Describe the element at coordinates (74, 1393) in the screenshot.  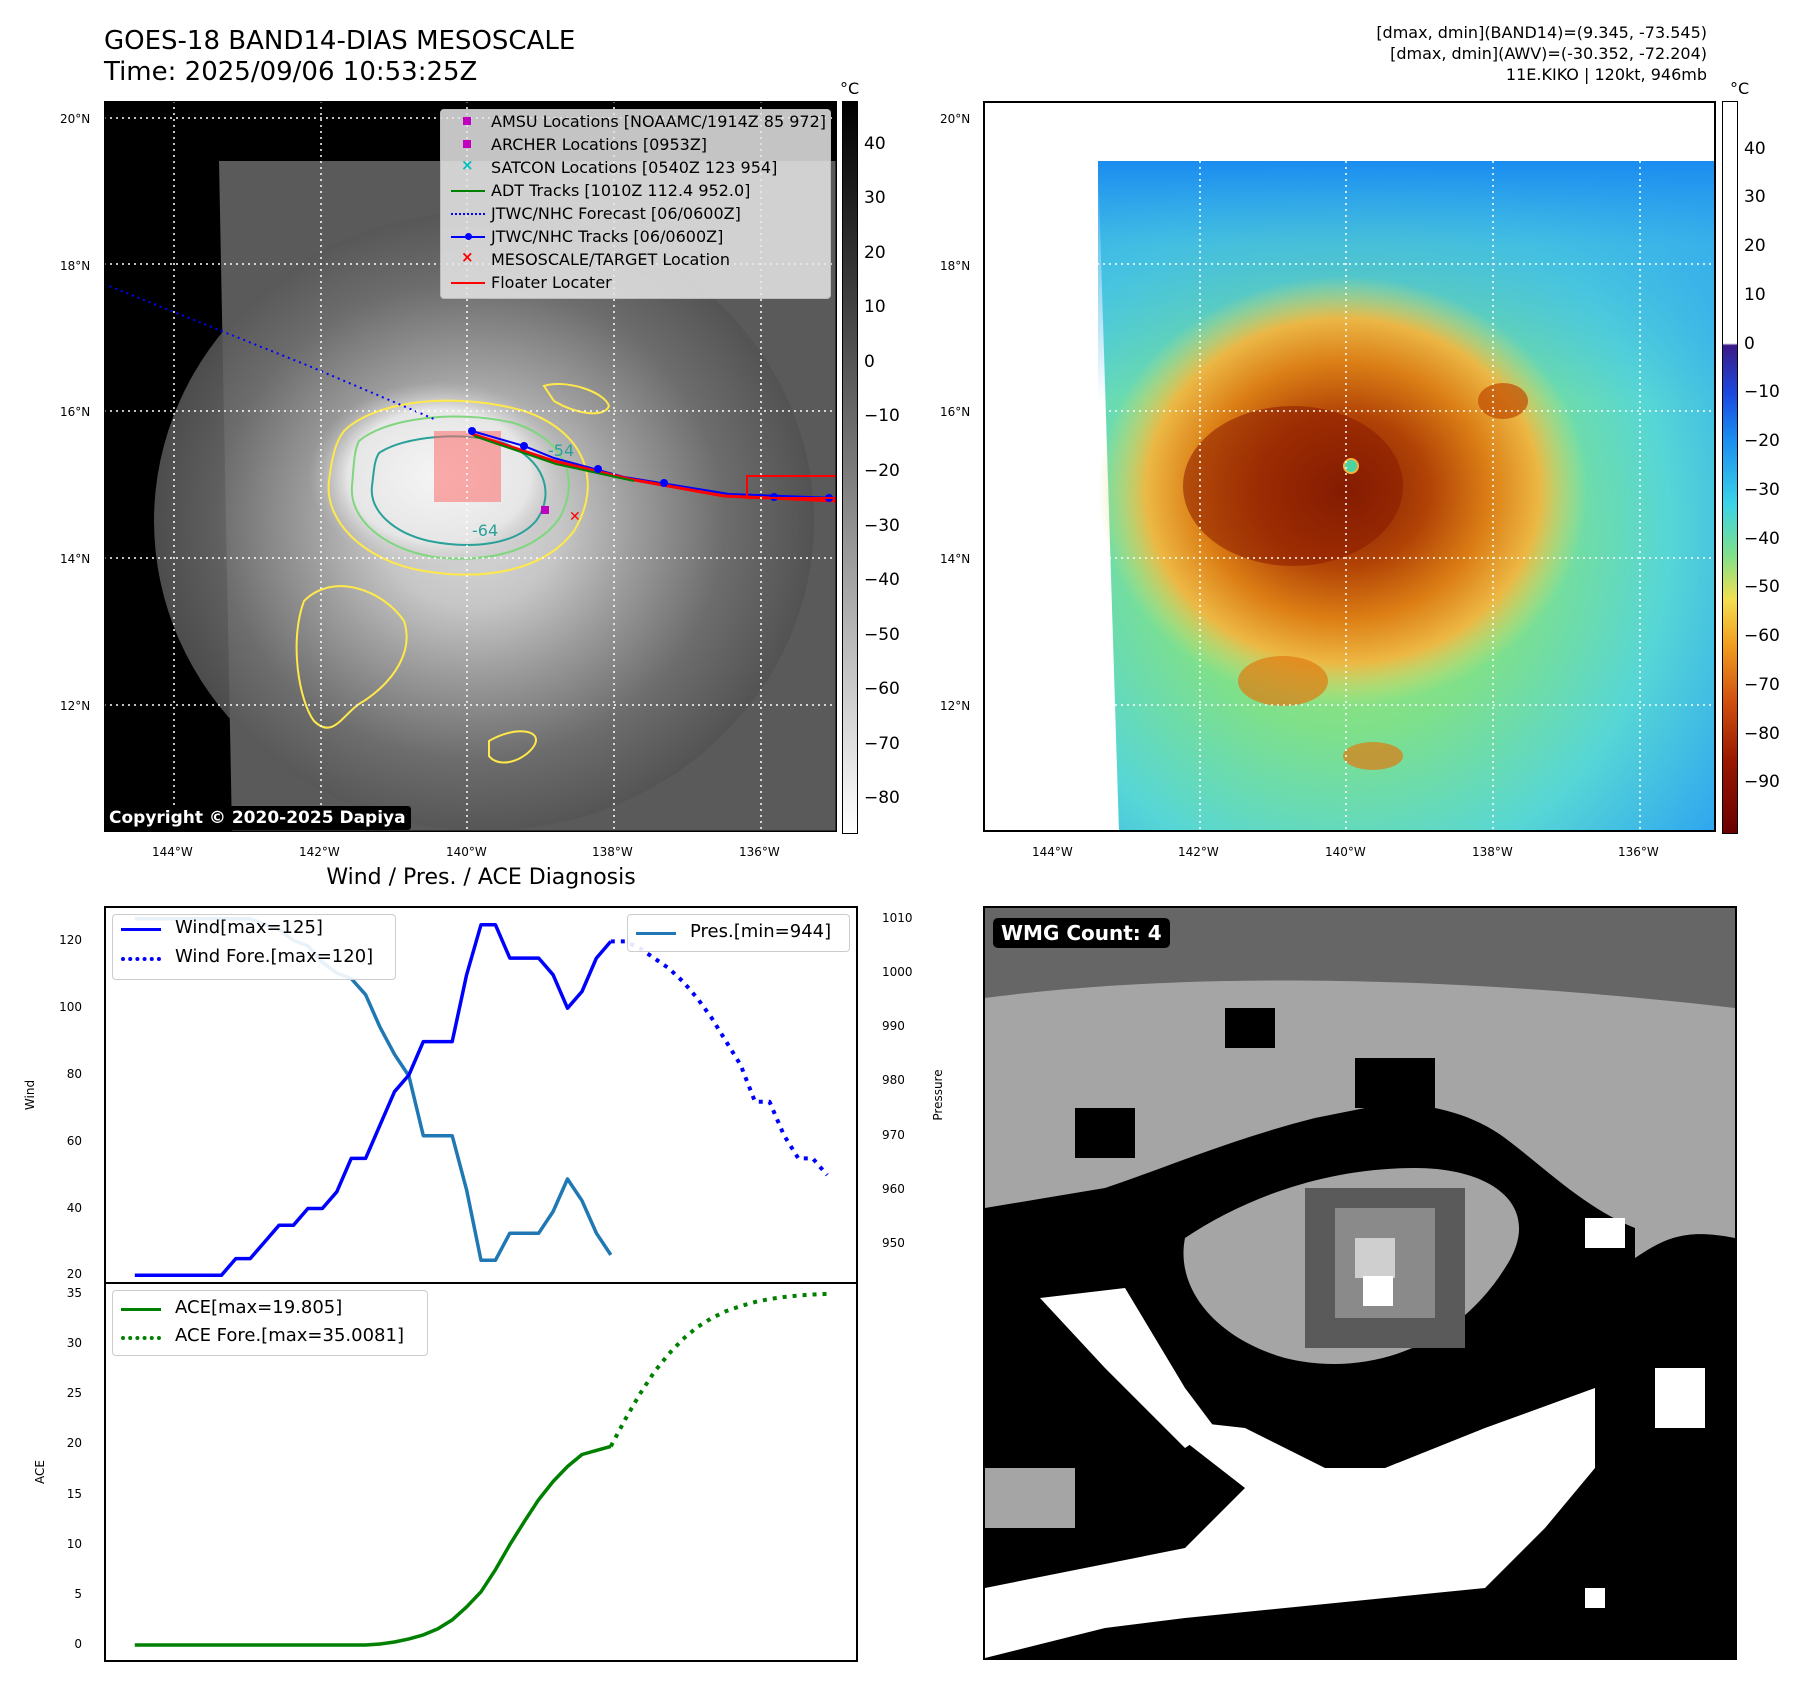
I see `ace-tick-label: 25` at that location.